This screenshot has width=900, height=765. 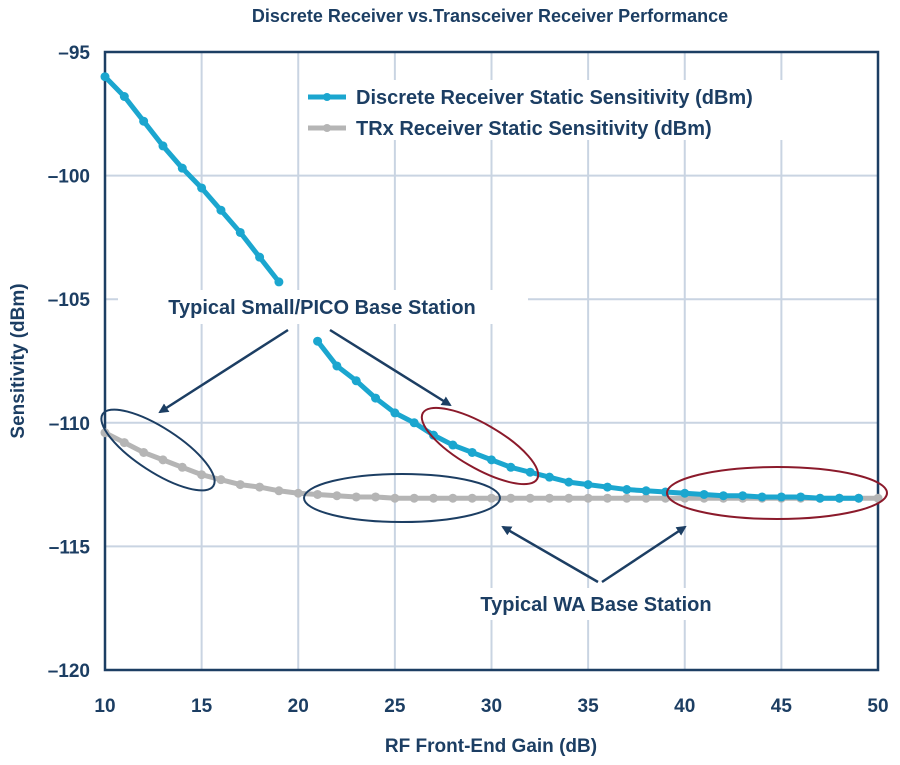 What do you see at coordinates (491, 746) in the screenshot?
I see `x-axis-label: RF Front-End Gain (dB)` at bounding box center [491, 746].